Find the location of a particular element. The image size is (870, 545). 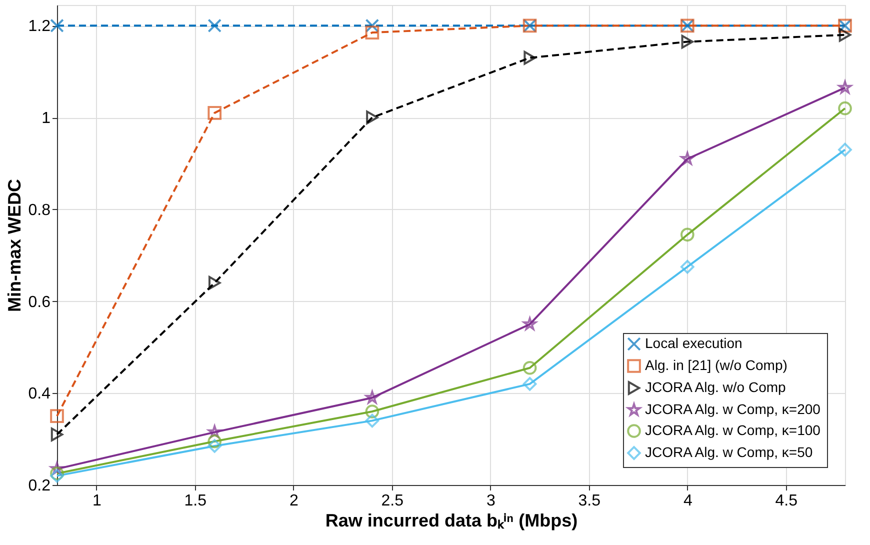

y-tick-label: 0.4 is located at coordinates (39, 394).